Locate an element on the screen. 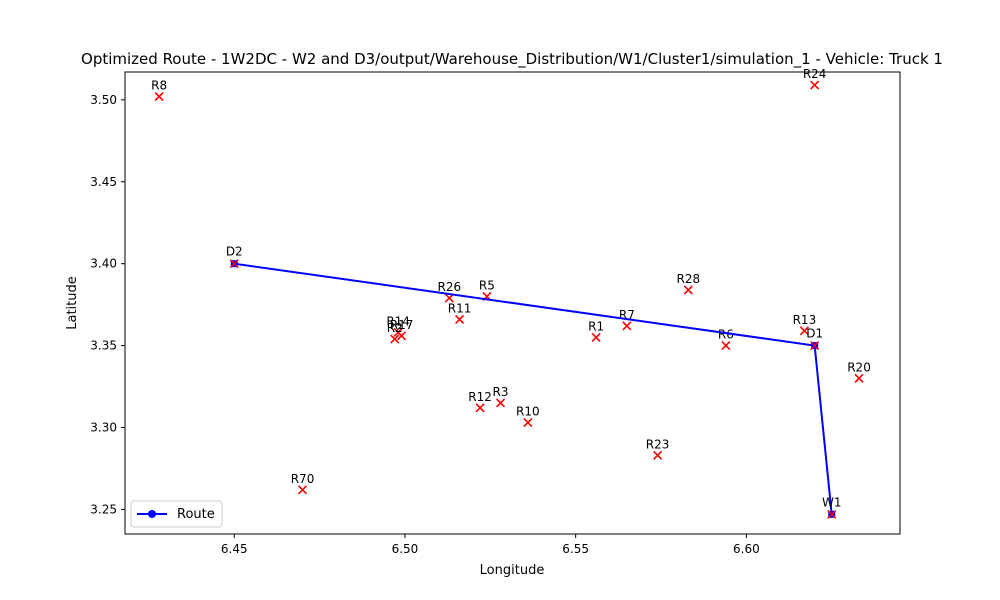 The width and height of the screenshot is (1000, 600). y-tick-label: 3.40 is located at coordinates (103, 264).